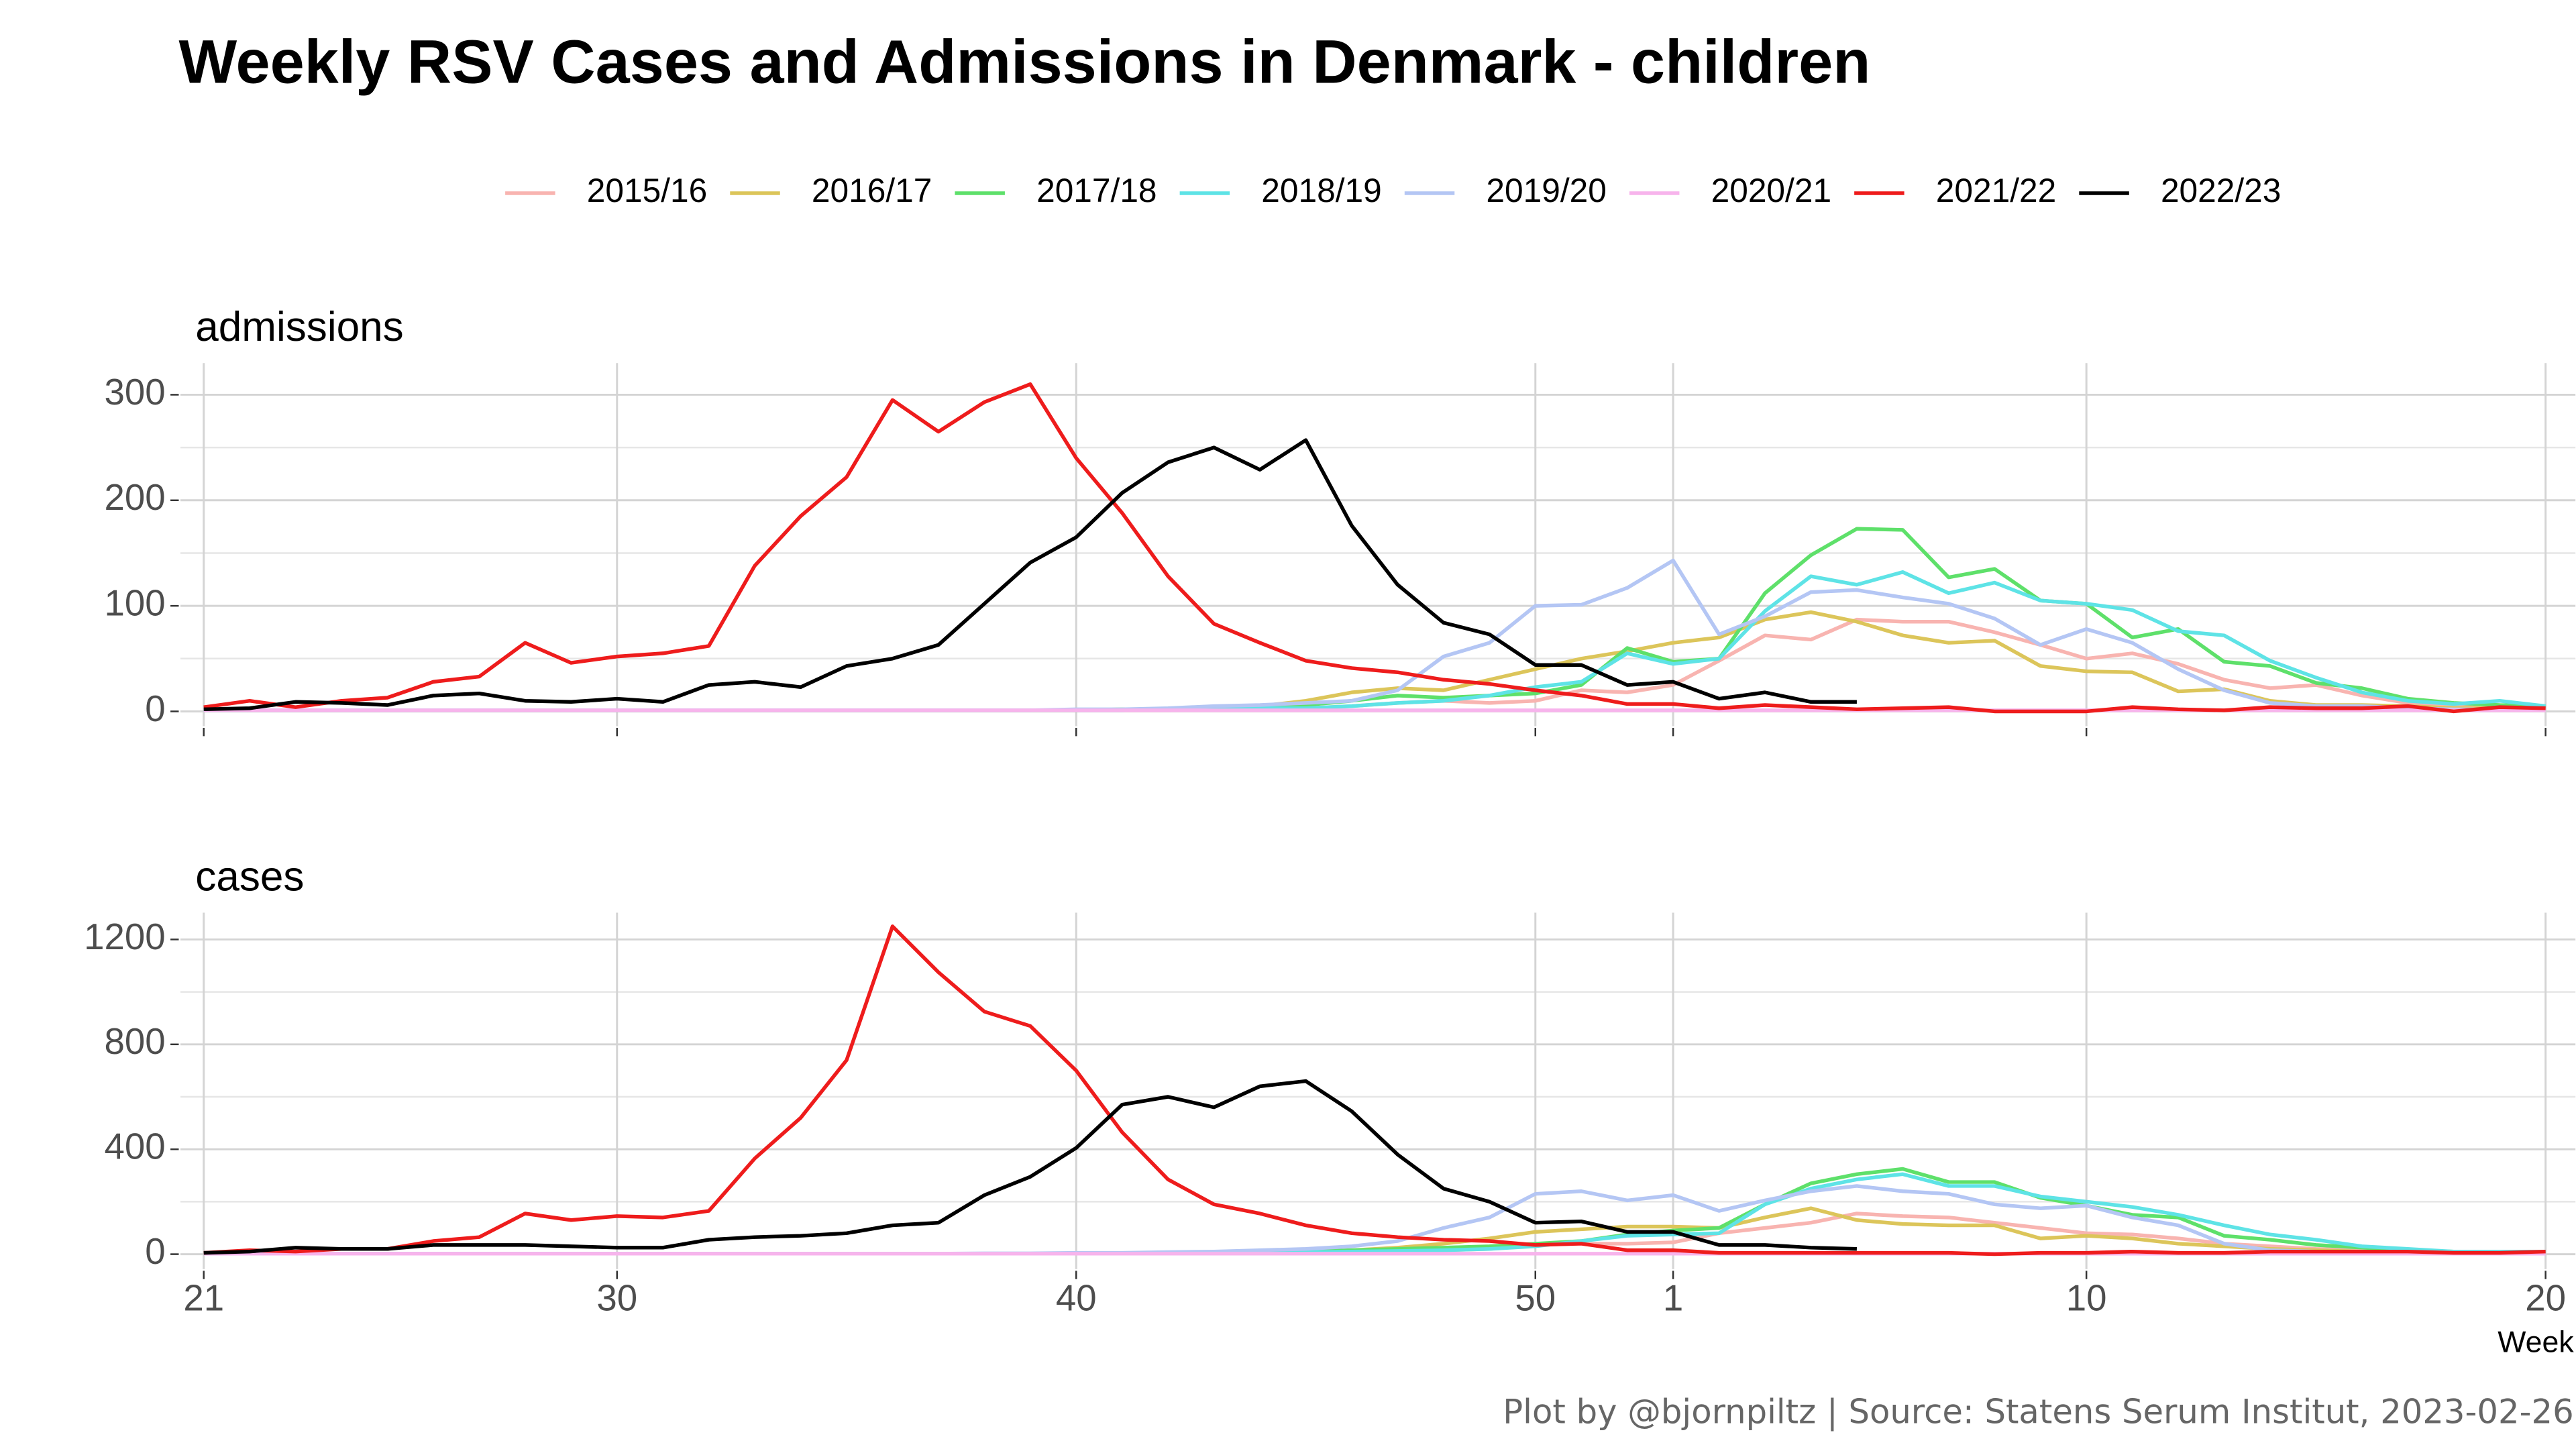 The width and height of the screenshot is (2576, 1449). I want to click on legend-label: 2018/19, so click(1321, 190).